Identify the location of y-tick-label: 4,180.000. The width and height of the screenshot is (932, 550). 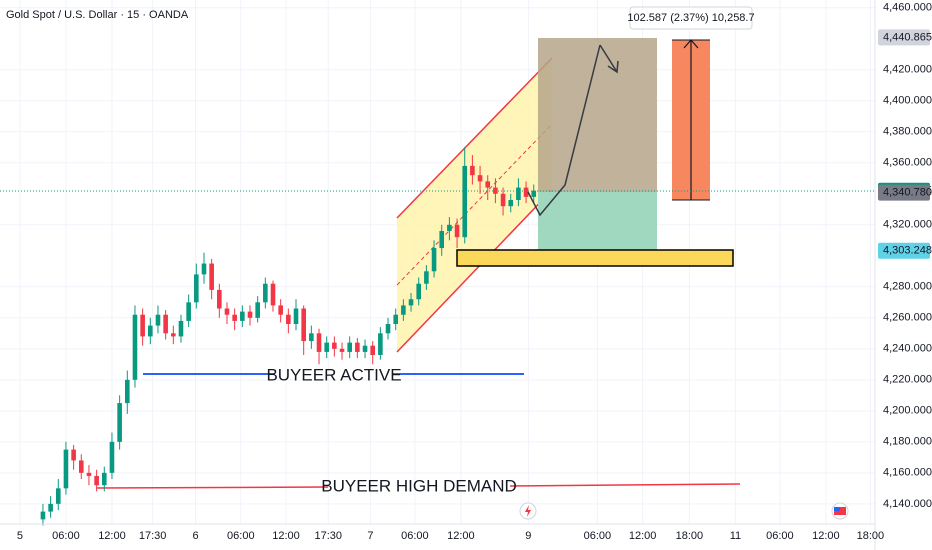
(907, 442).